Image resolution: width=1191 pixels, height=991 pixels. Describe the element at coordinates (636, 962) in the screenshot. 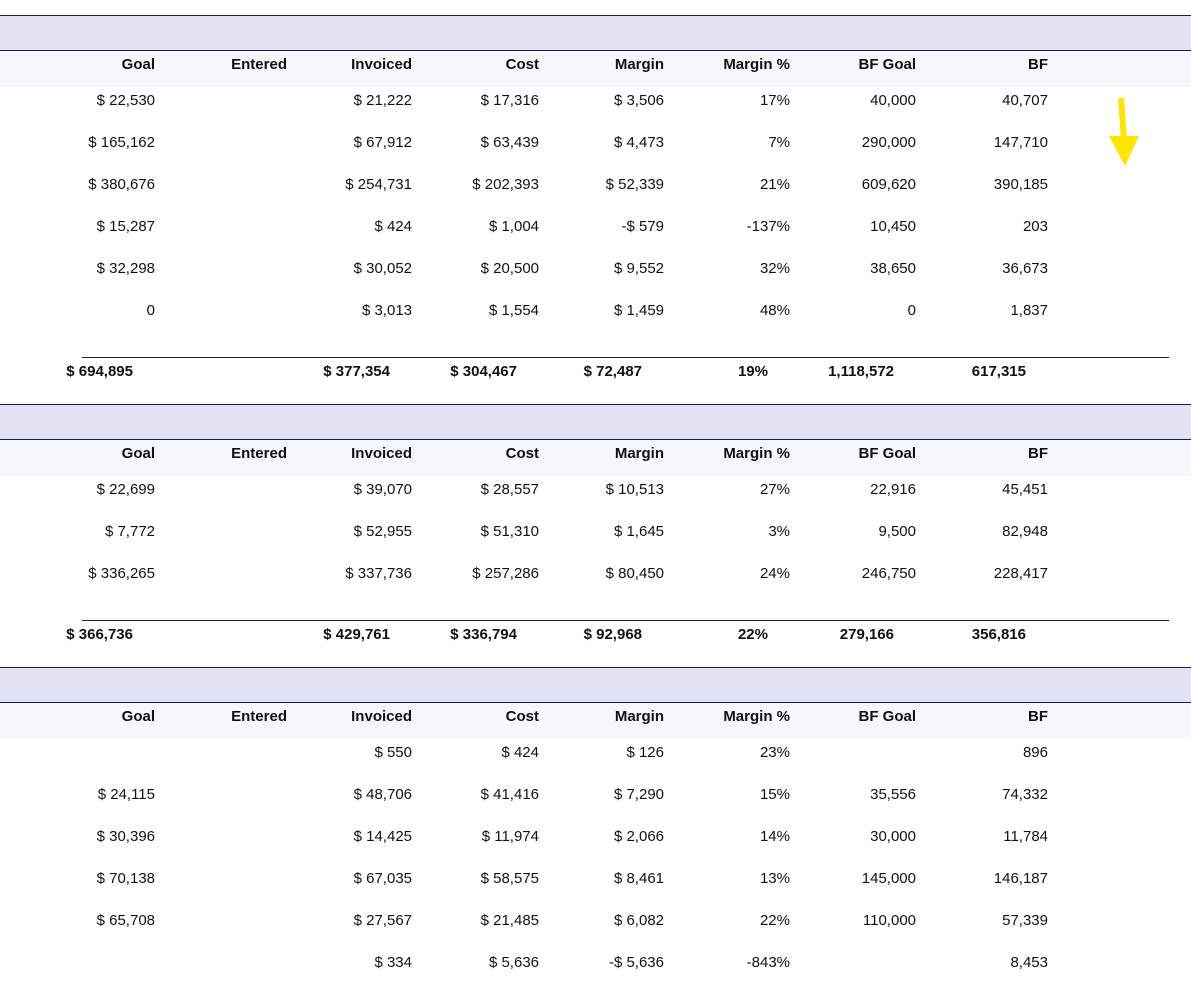

I see `table-row-margin: -$ 5,636` at that location.